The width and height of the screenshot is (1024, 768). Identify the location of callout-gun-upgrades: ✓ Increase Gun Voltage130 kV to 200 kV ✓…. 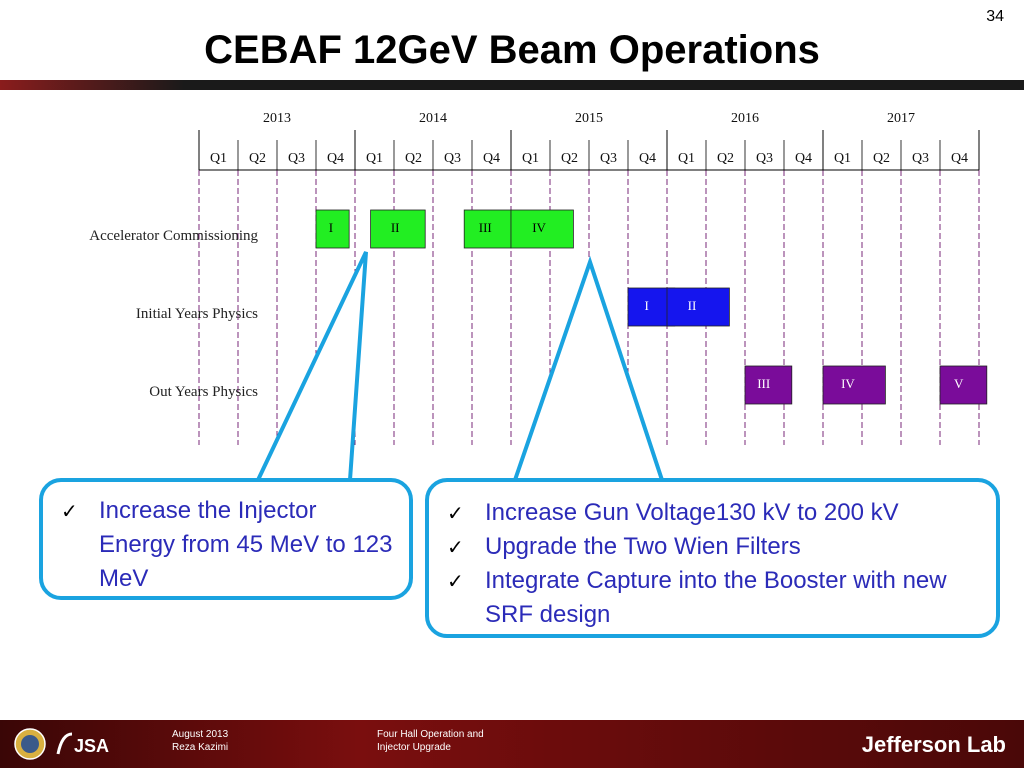
(712, 558).